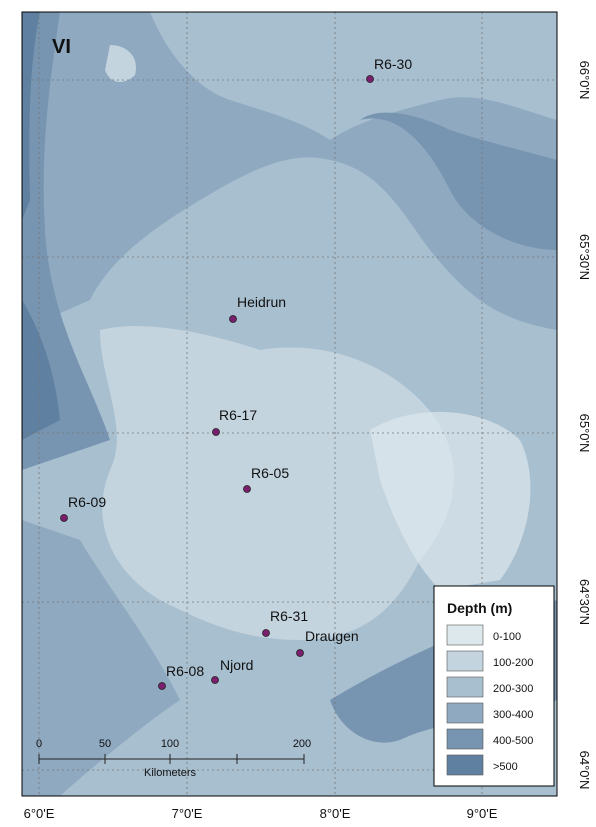 The width and height of the screenshot is (596, 827). What do you see at coordinates (187, 813) in the screenshot?
I see `lon-tick-label: 7°0'E` at bounding box center [187, 813].